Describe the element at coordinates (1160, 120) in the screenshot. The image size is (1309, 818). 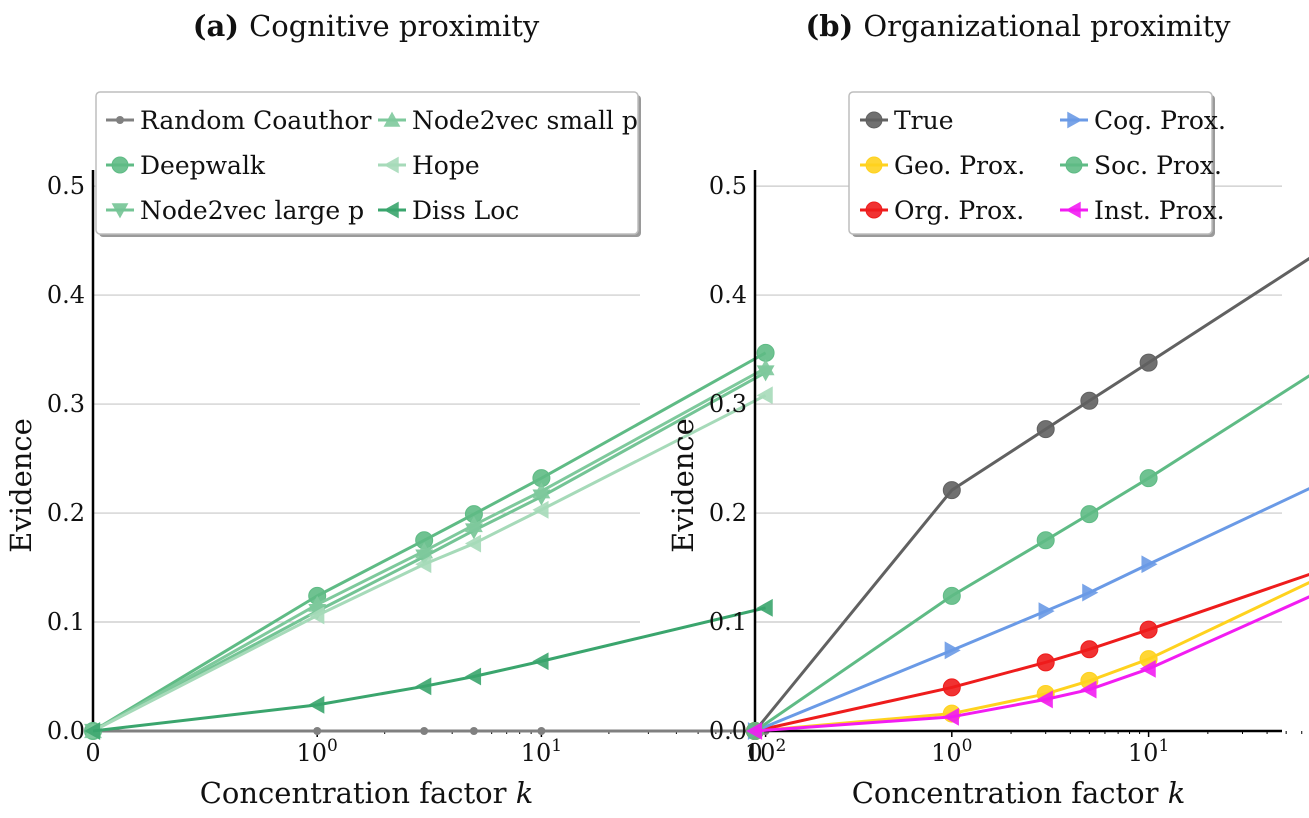
I see `legend-label: Cog. Prox.` at that location.